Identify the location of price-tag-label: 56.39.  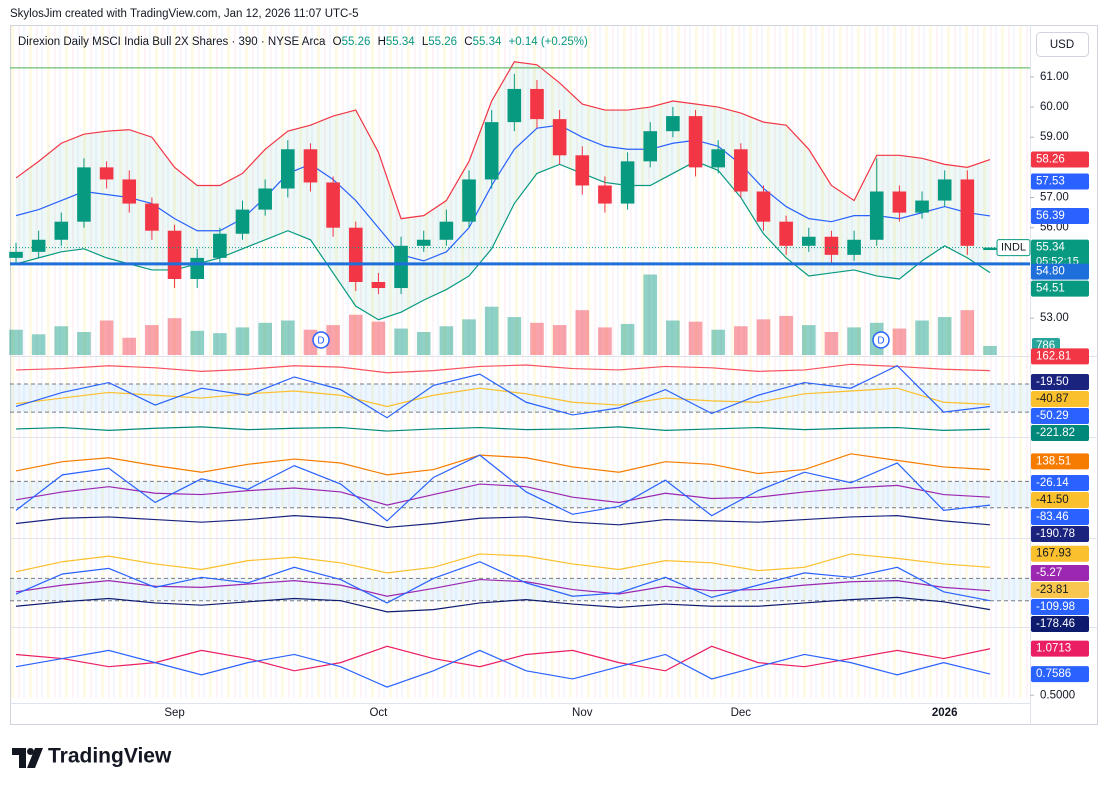
(1050, 216).